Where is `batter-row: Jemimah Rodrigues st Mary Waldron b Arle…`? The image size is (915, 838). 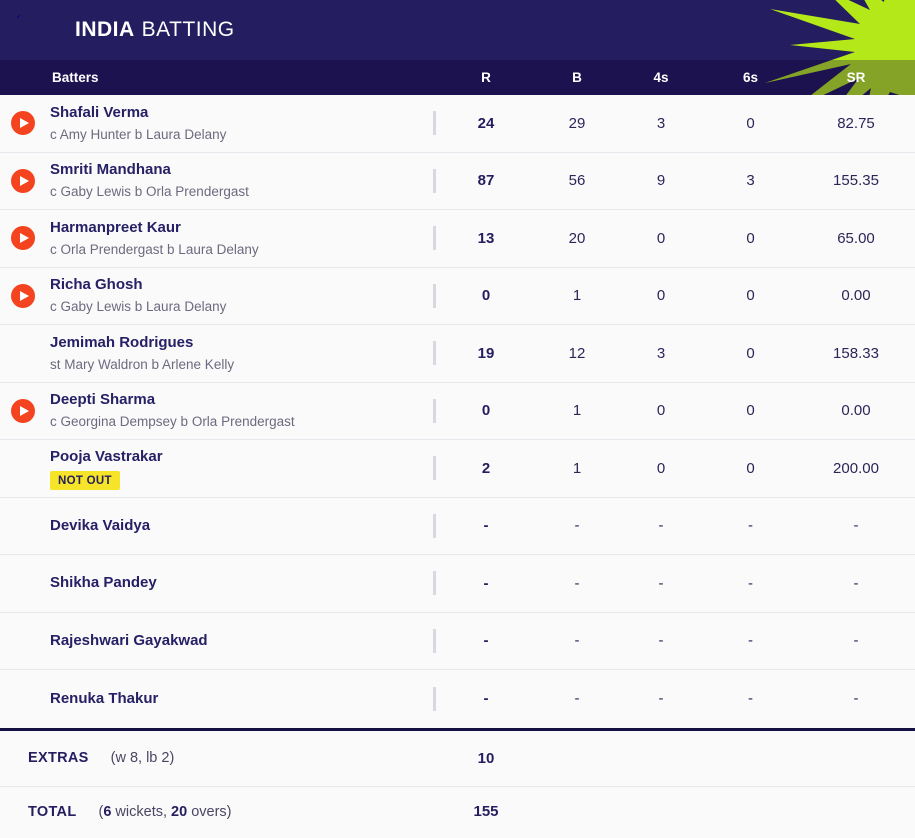 batter-row: Jemimah Rodrigues st Mary Waldron b Arle… is located at coordinates (457, 354).